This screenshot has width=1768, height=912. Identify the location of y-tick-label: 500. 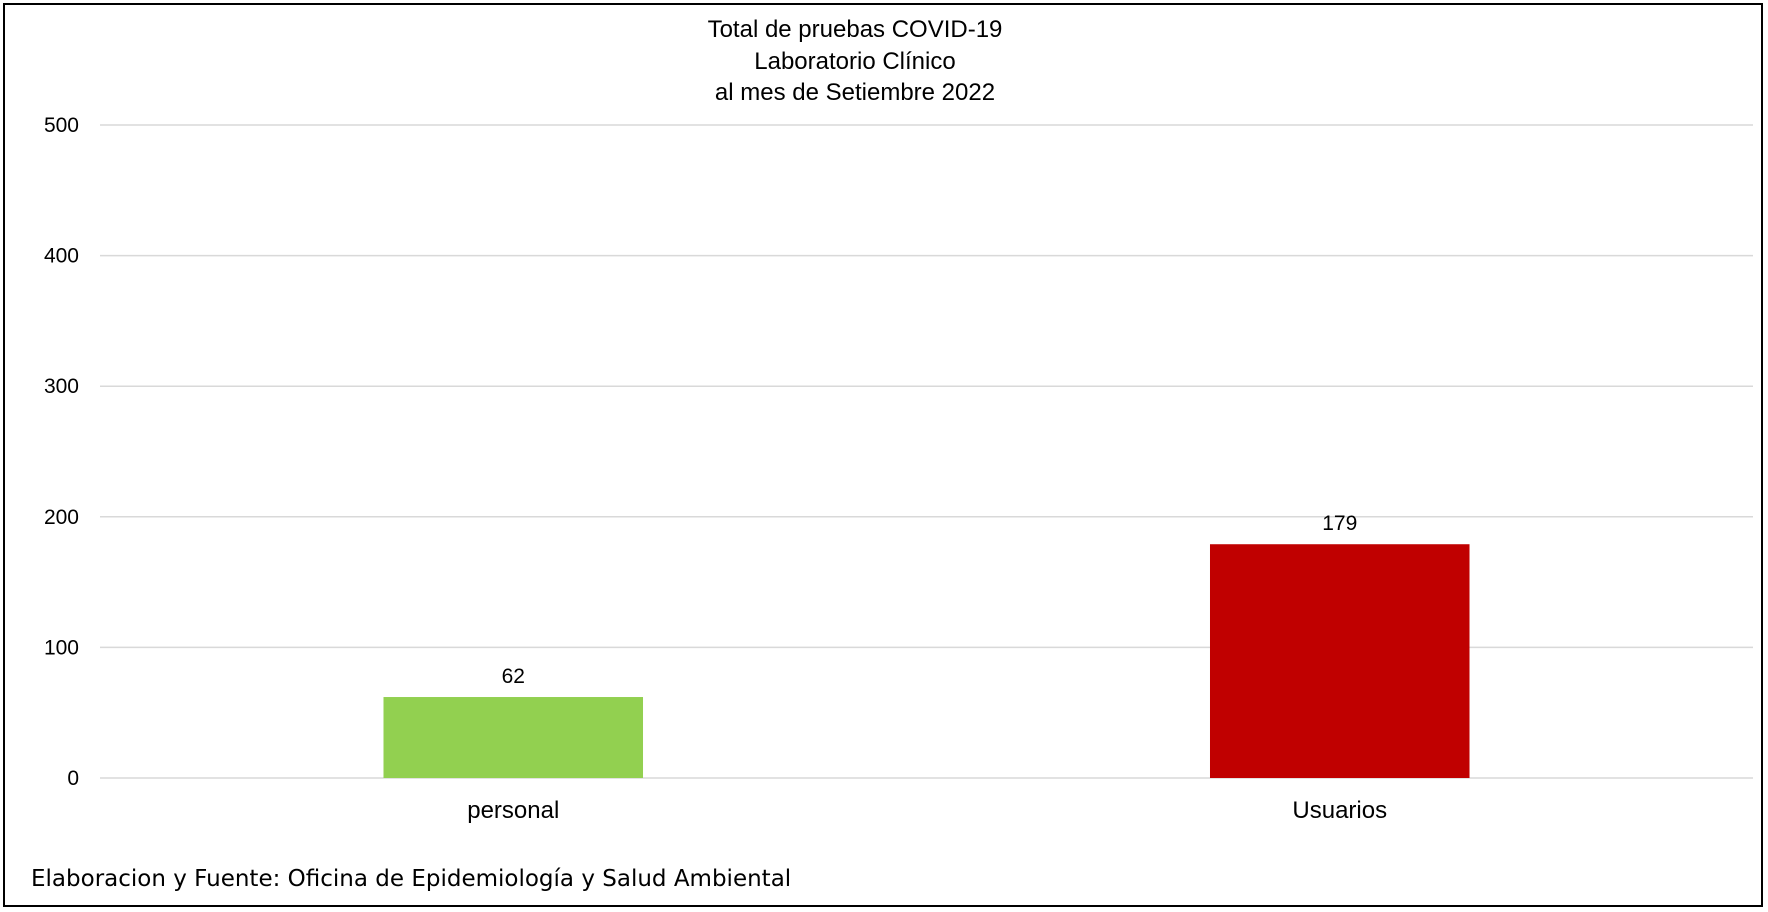
(61, 125).